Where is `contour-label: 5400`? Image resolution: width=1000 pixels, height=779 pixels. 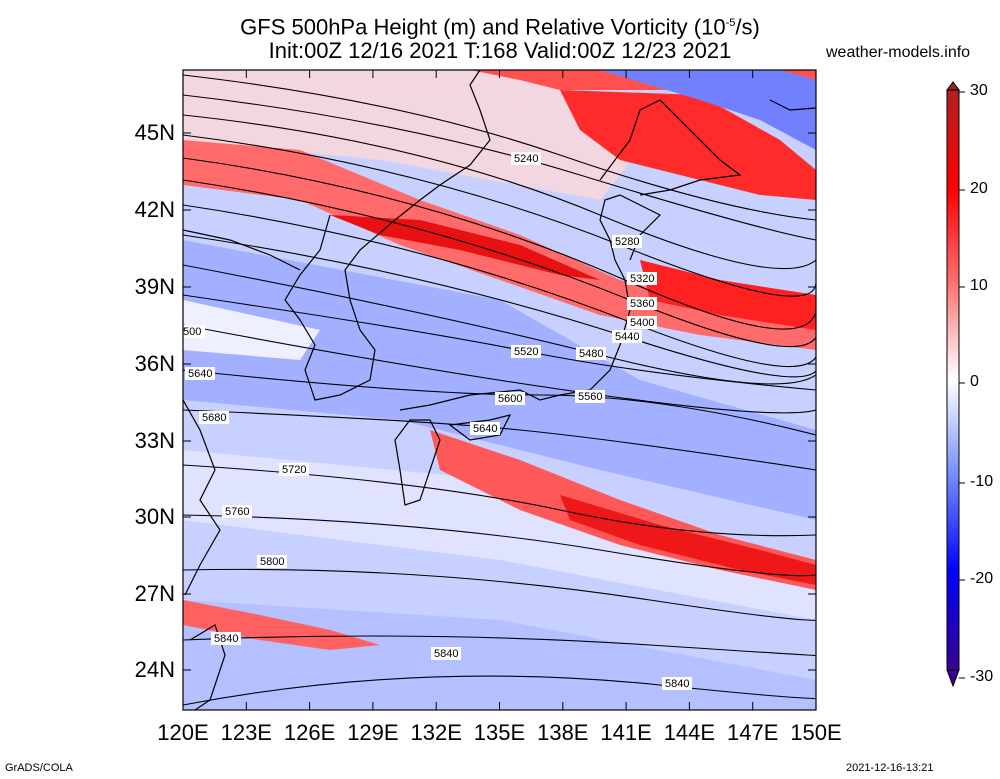 contour-label: 5400 is located at coordinates (642, 322).